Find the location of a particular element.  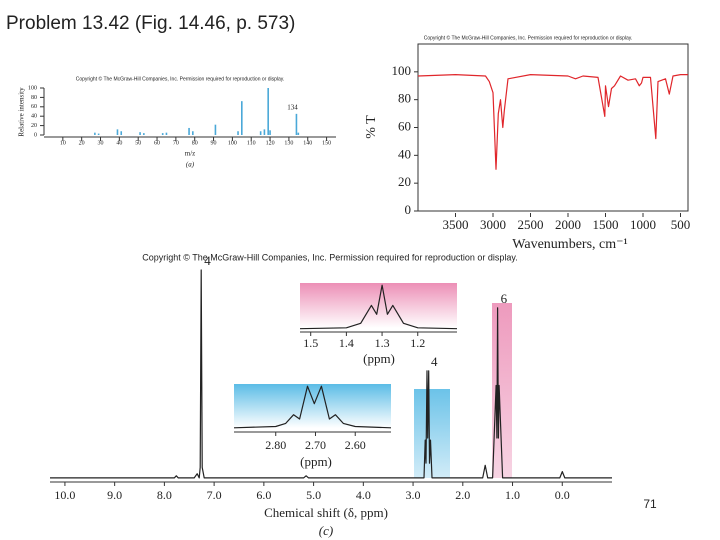

x-tick-label: 1000 is located at coordinates (643, 224).